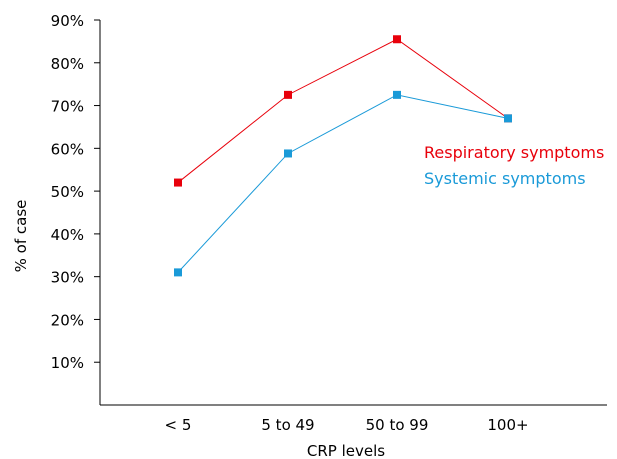 The image size is (617, 459). Describe the element at coordinates (21, 236) in the screenshot. I see `y-axis-label: % of case` at that location.